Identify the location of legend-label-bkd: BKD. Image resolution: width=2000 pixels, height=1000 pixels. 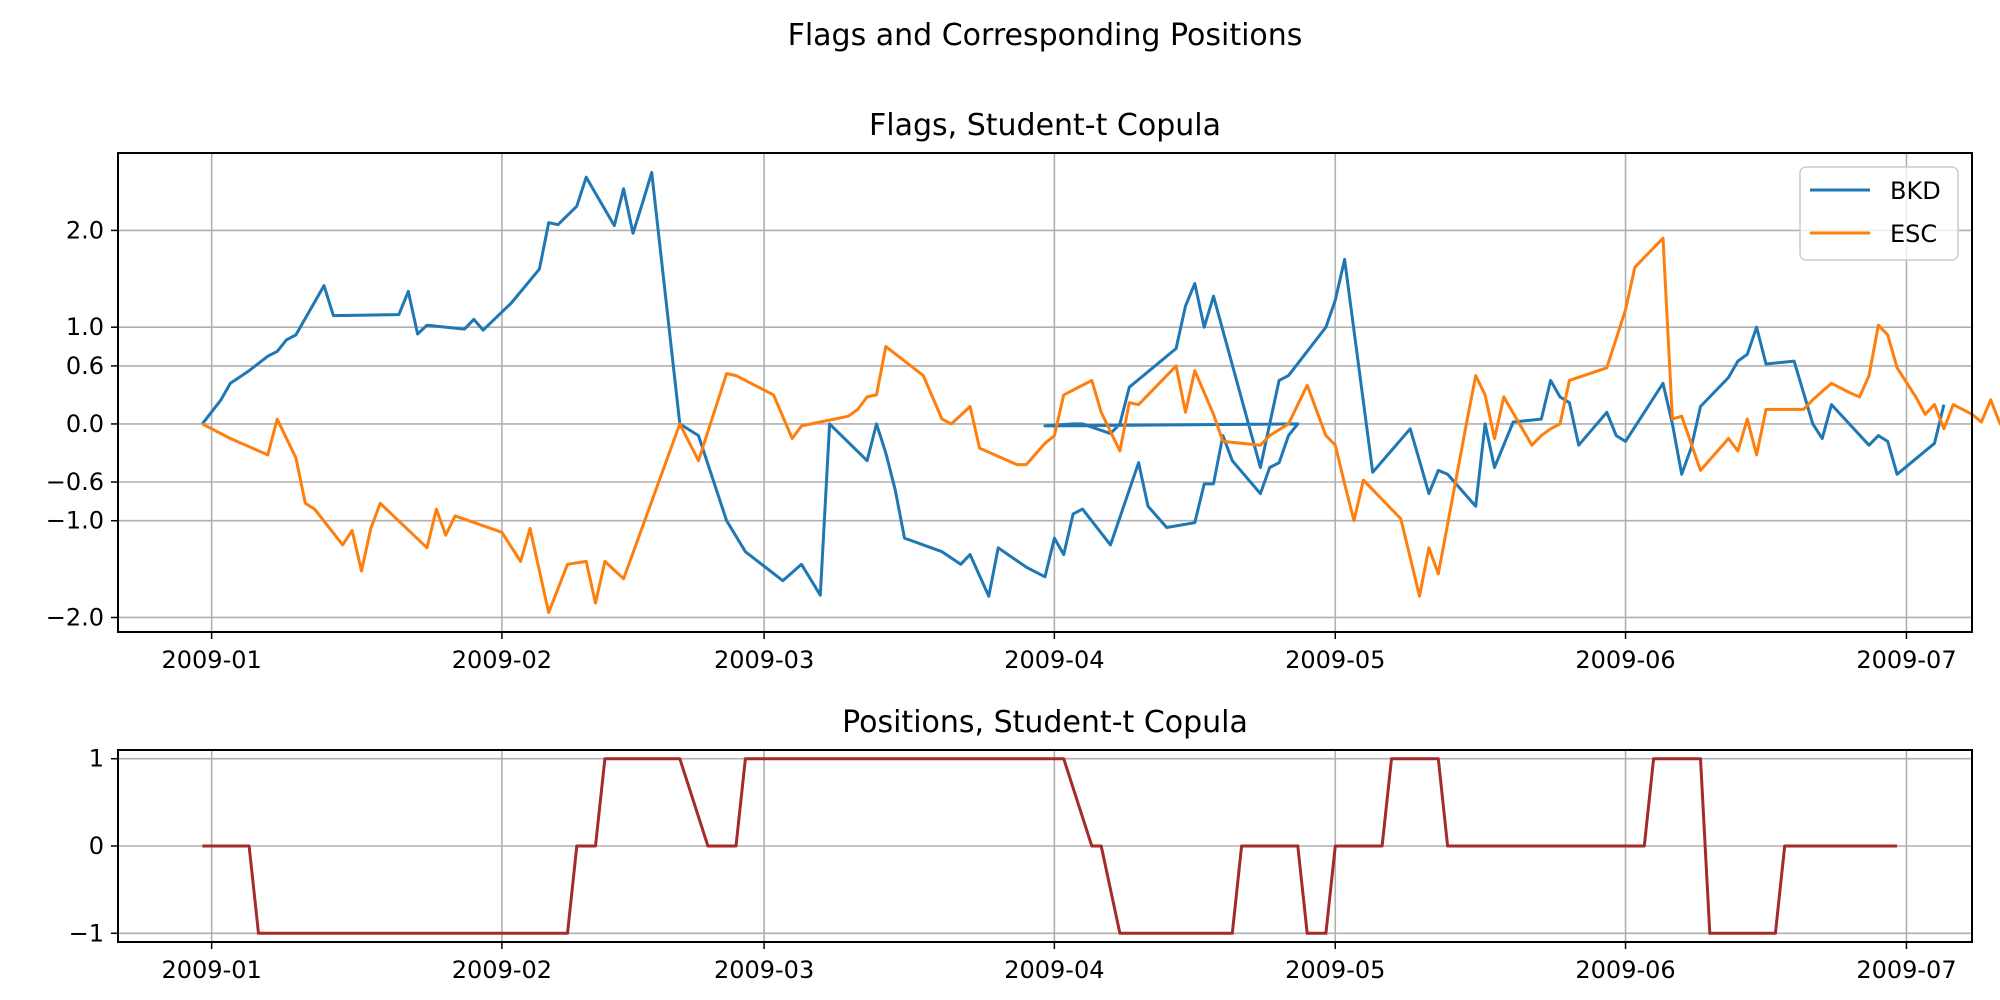
(1915, 191).